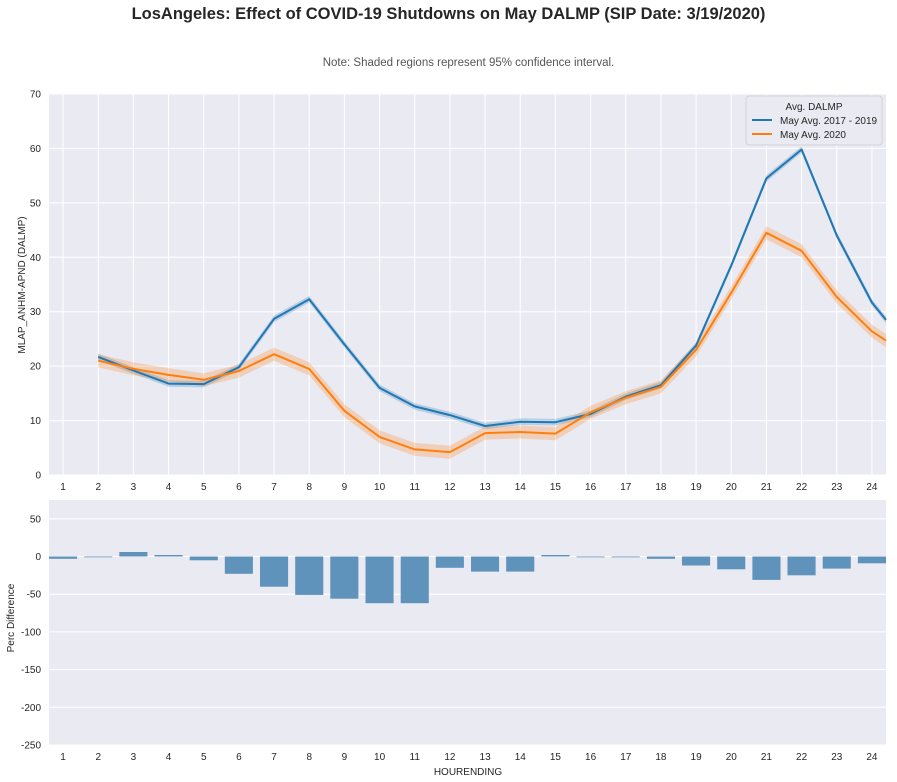 This screenshot has width=897, height=782. I want to click on bottom-y-axis-label: Perc Difference, so click(11, 617).